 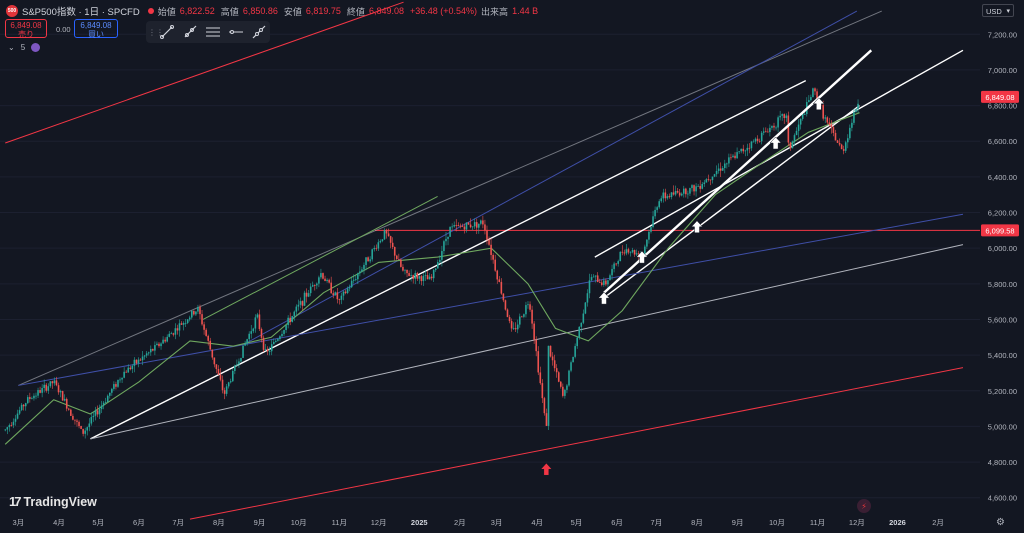 I want to click on horizontal-ray-icon, so click(x=236, y=32).